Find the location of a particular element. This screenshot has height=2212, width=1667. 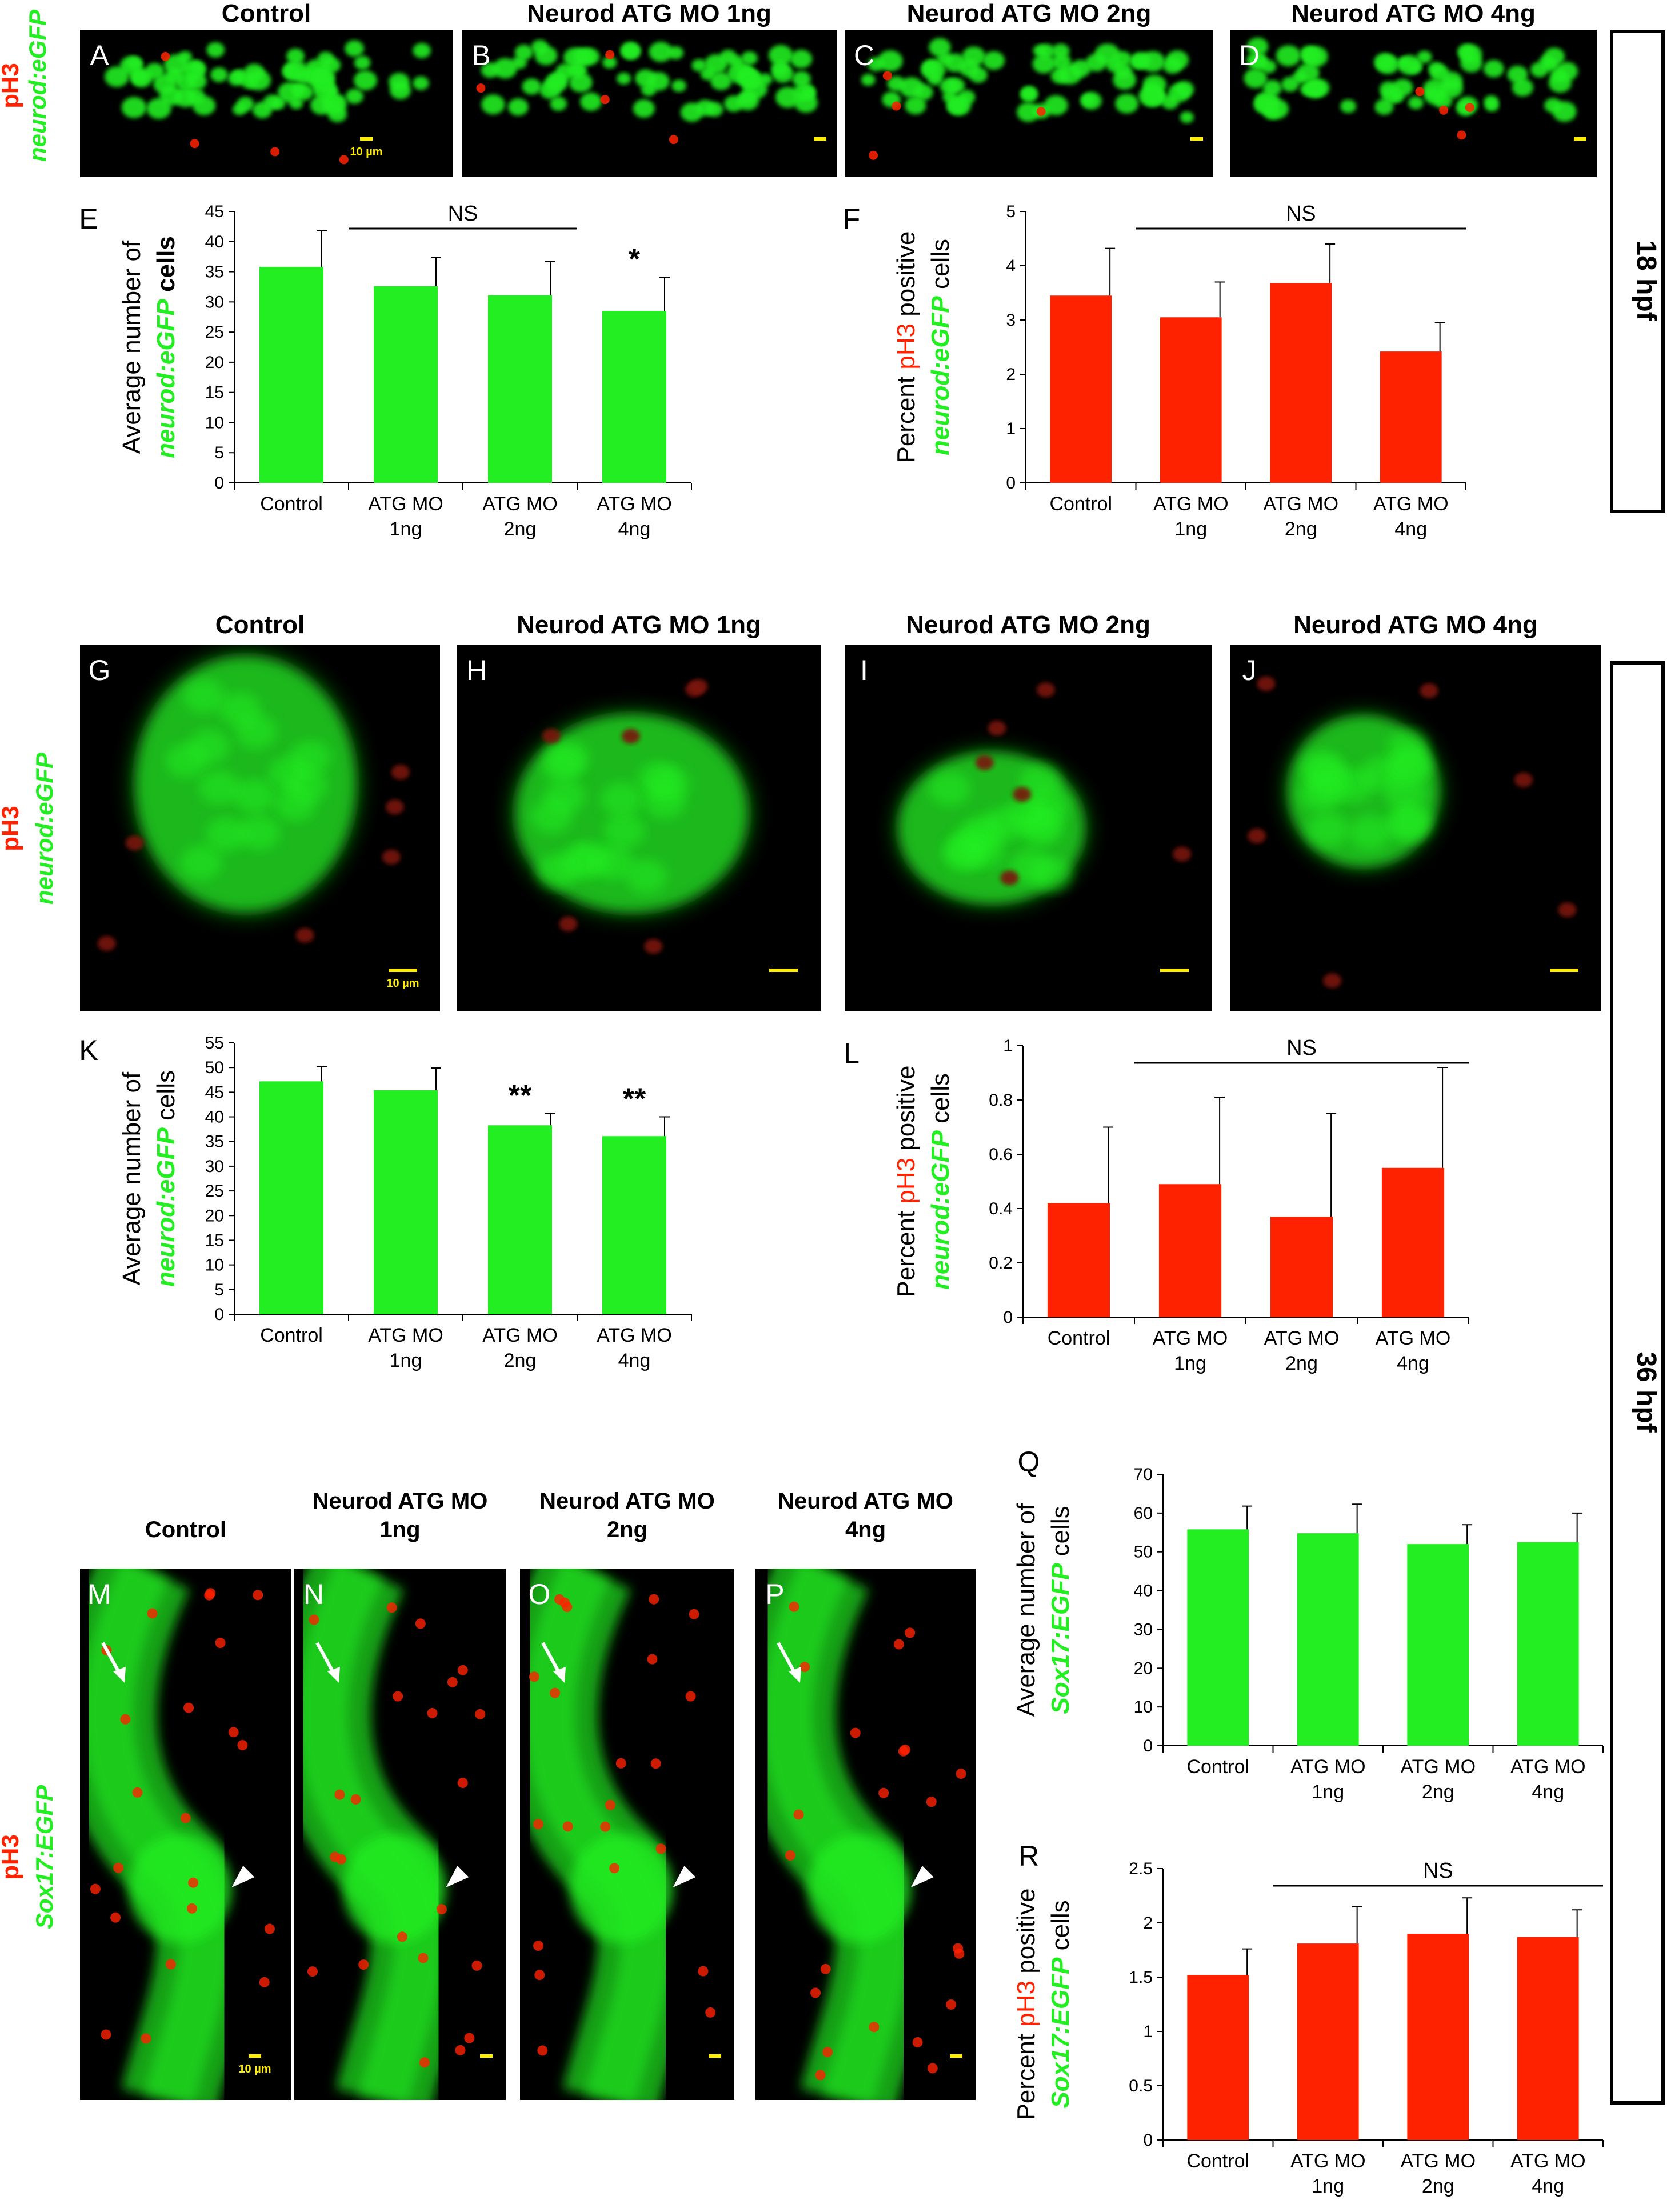

y-tick-label: 20 is located at coordinates (214, 1215).